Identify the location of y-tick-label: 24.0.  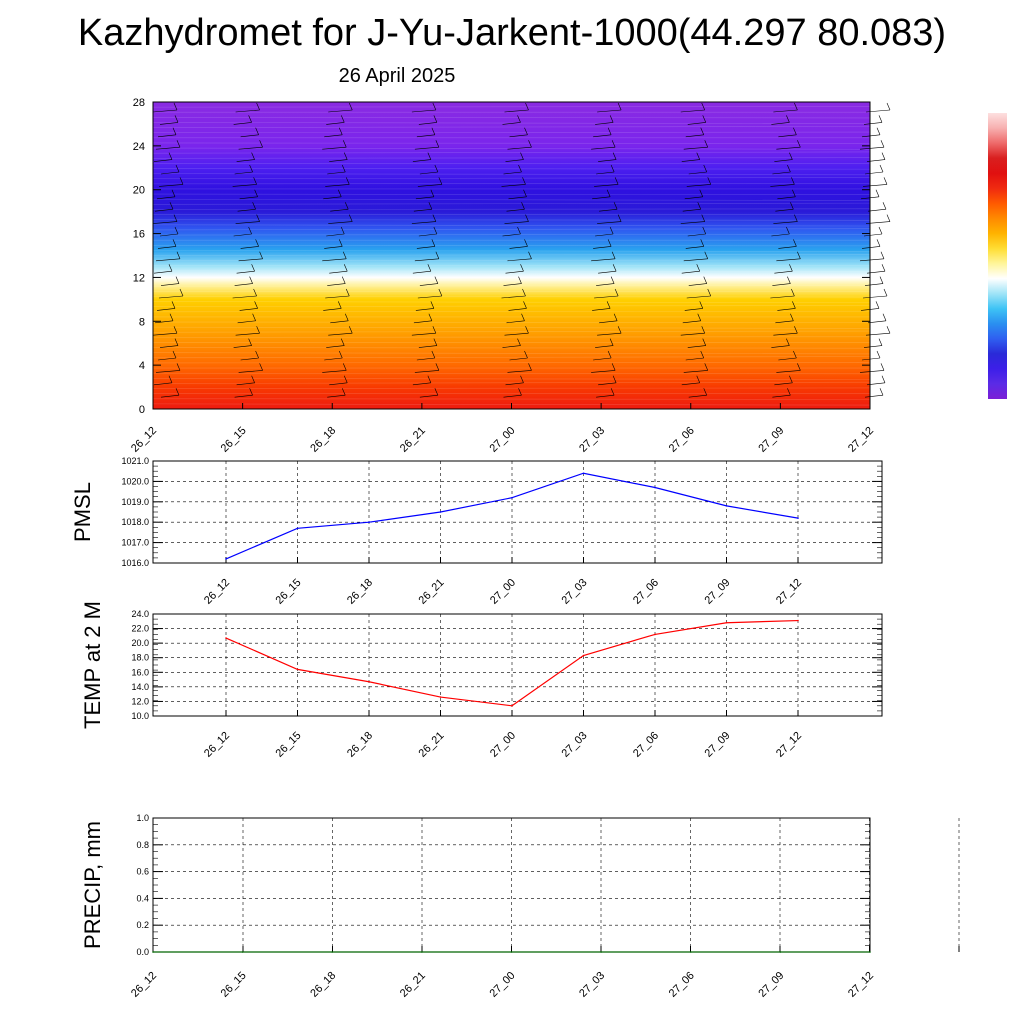
(140, 614).